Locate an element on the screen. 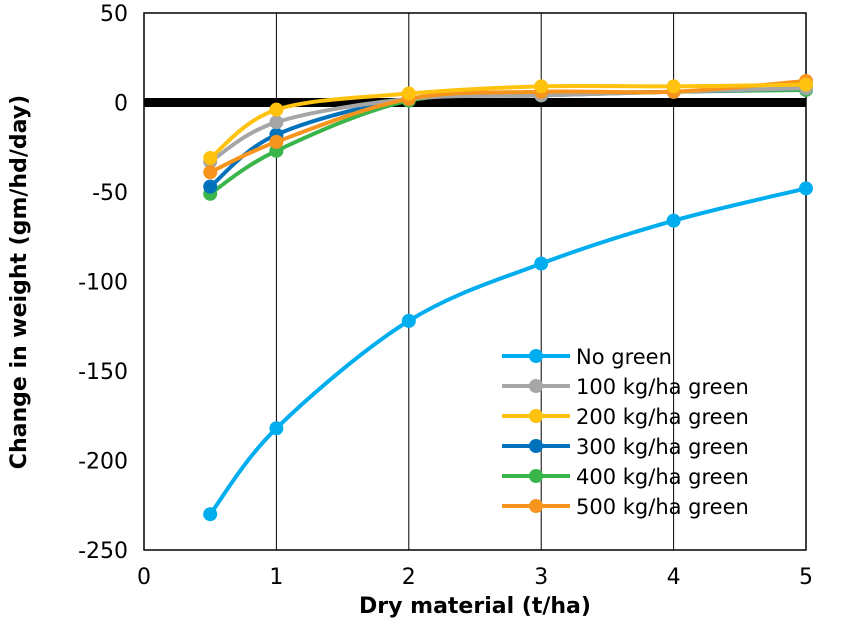 The width and height of the screenshot is (842, 636). legend-label: 200 kg/ha green is located at coordinates (662, 417).